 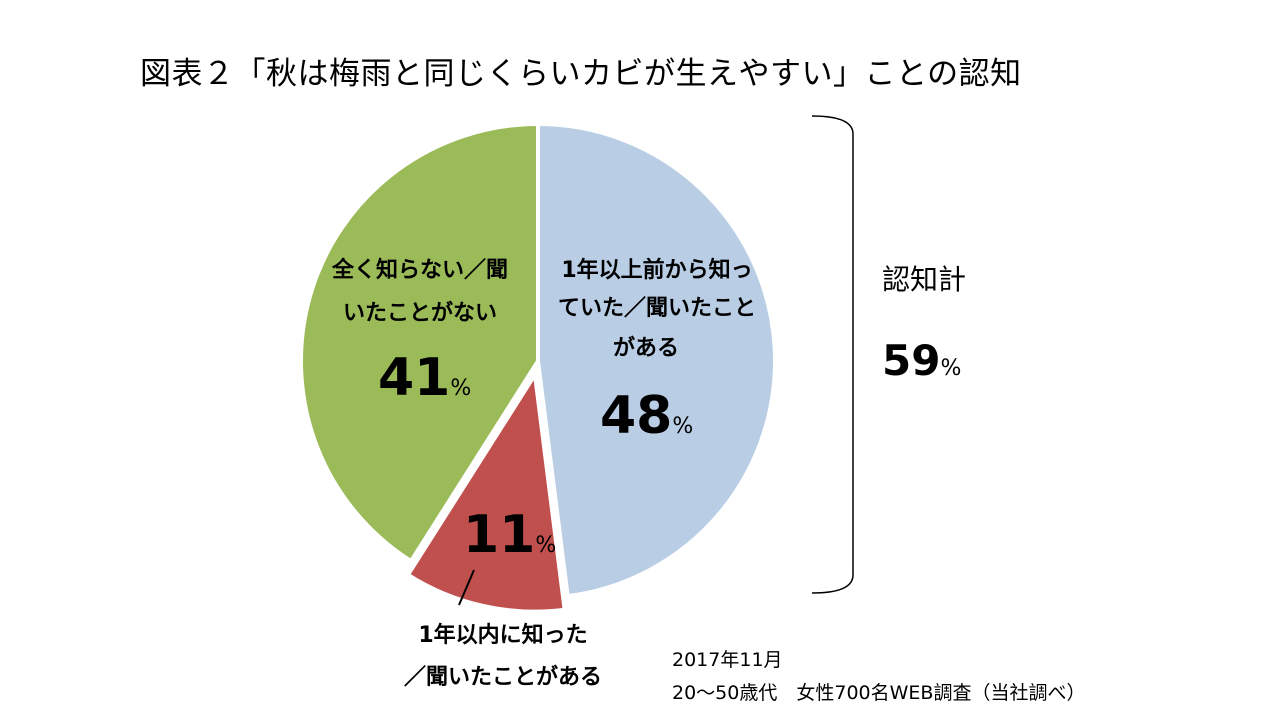 I want to click on svg-text: 48%, so click(x=646, y=416).